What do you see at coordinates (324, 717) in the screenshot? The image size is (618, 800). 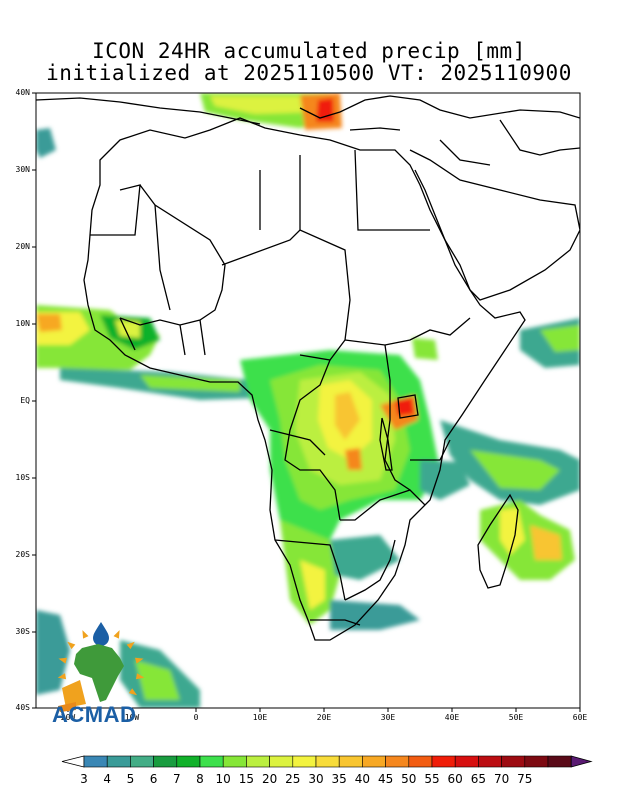 I see `lon-label-20e: 20E` at bounding box center [324, 717].